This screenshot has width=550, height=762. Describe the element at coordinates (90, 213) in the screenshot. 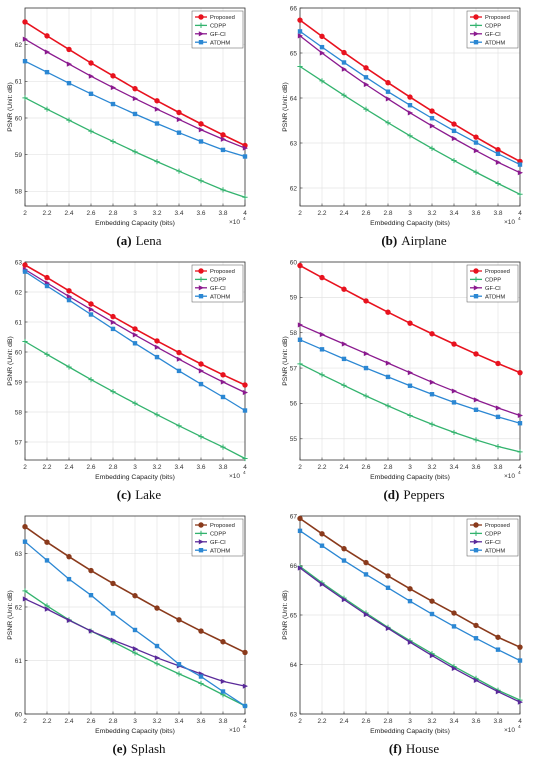

I see `x-tick-label: 2.6` at that location.